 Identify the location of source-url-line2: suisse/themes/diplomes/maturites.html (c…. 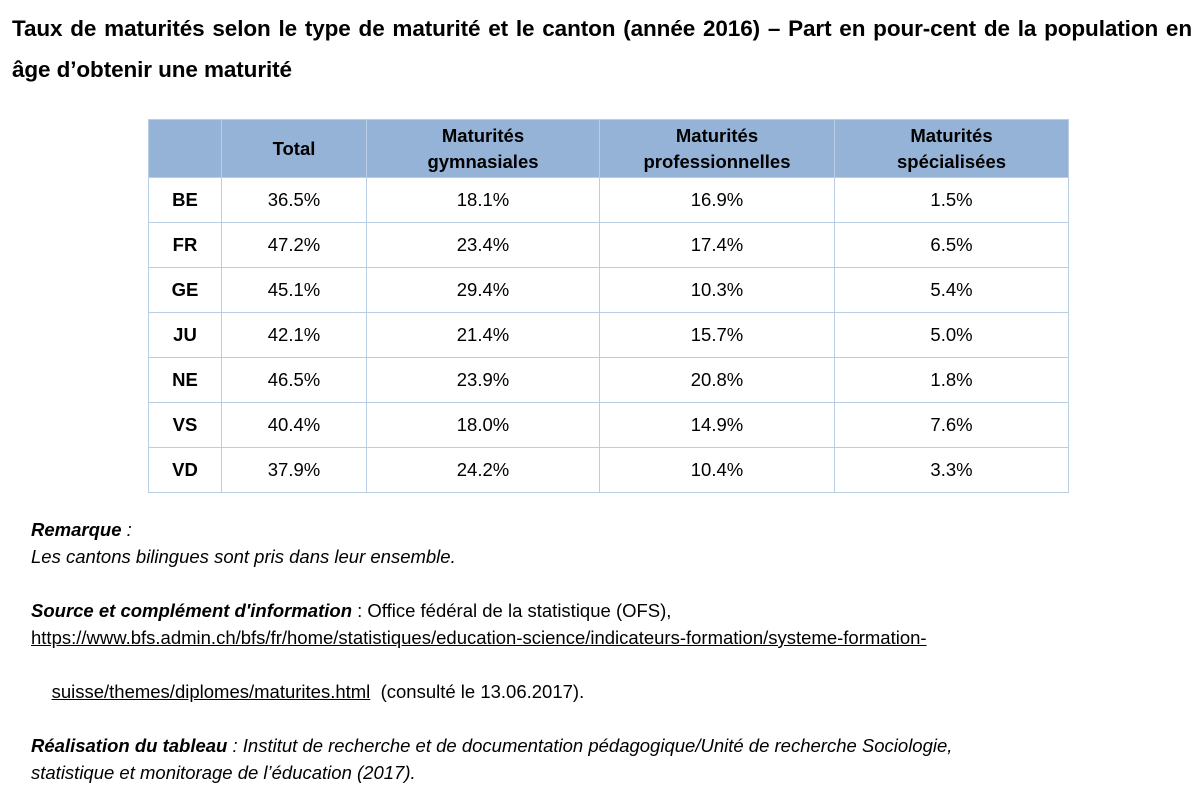
(611, 691).